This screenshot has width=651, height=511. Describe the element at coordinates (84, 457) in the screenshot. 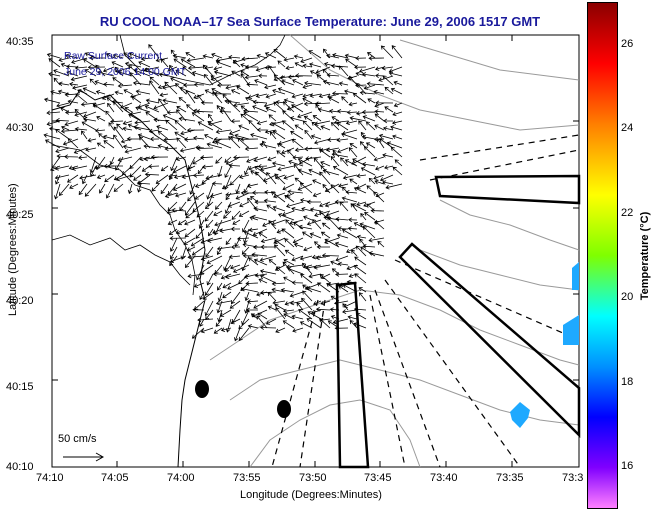

I see `scale-arrow` at that location.